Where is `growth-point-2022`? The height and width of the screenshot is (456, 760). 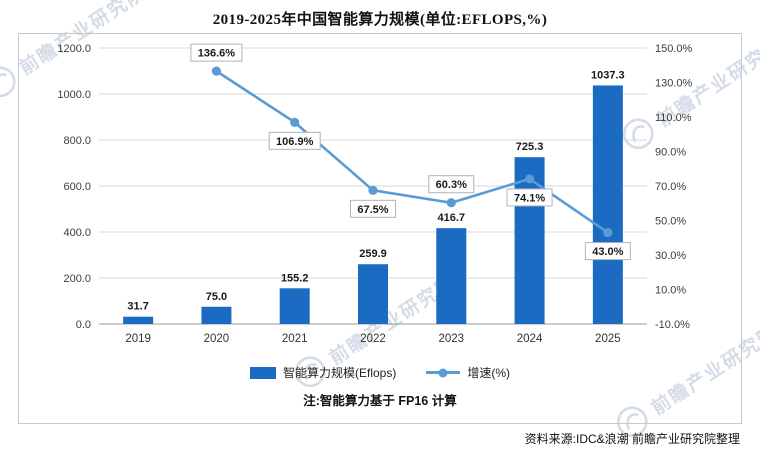 growth-point-2022 is located at coordinates (373, 190).